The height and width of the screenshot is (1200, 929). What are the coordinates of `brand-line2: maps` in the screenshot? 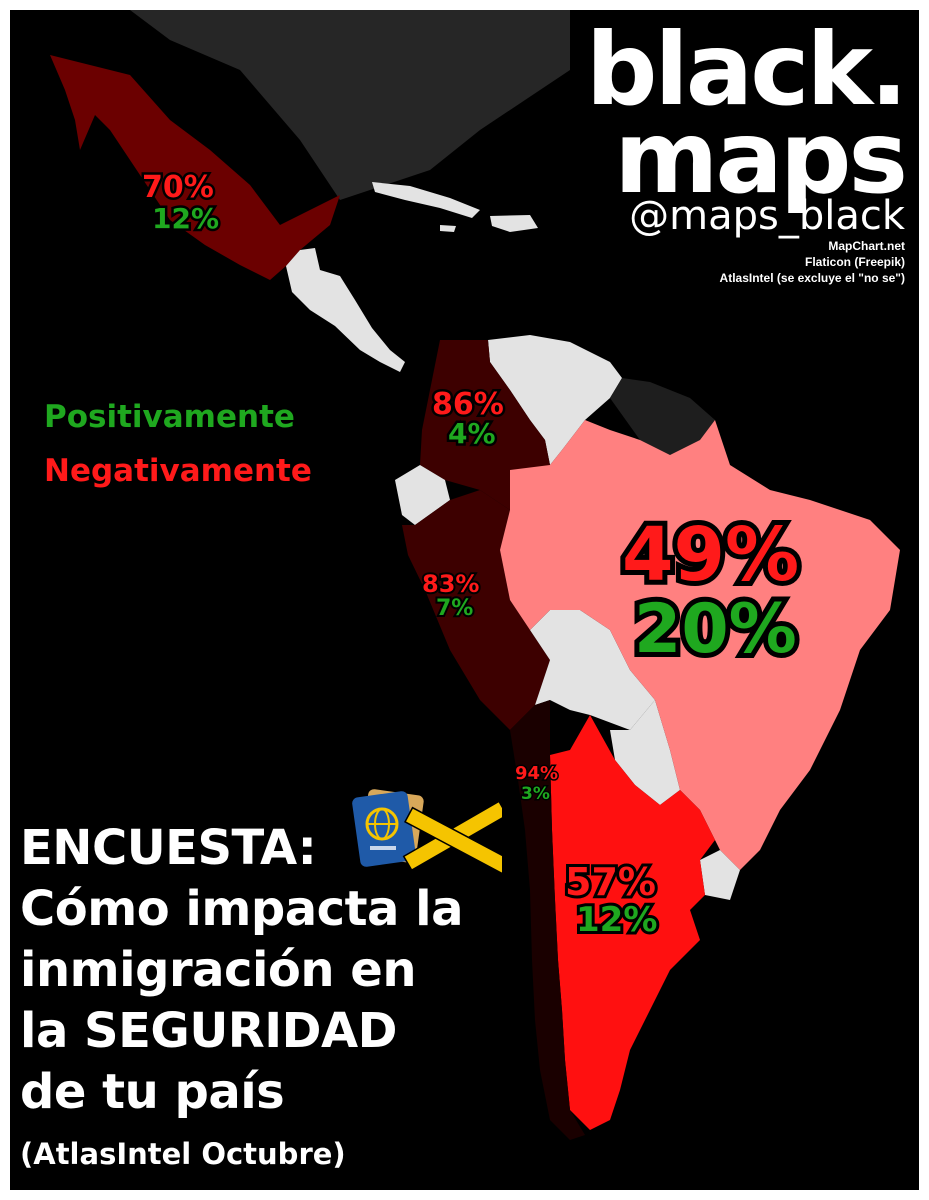 It's located at (761, 157).